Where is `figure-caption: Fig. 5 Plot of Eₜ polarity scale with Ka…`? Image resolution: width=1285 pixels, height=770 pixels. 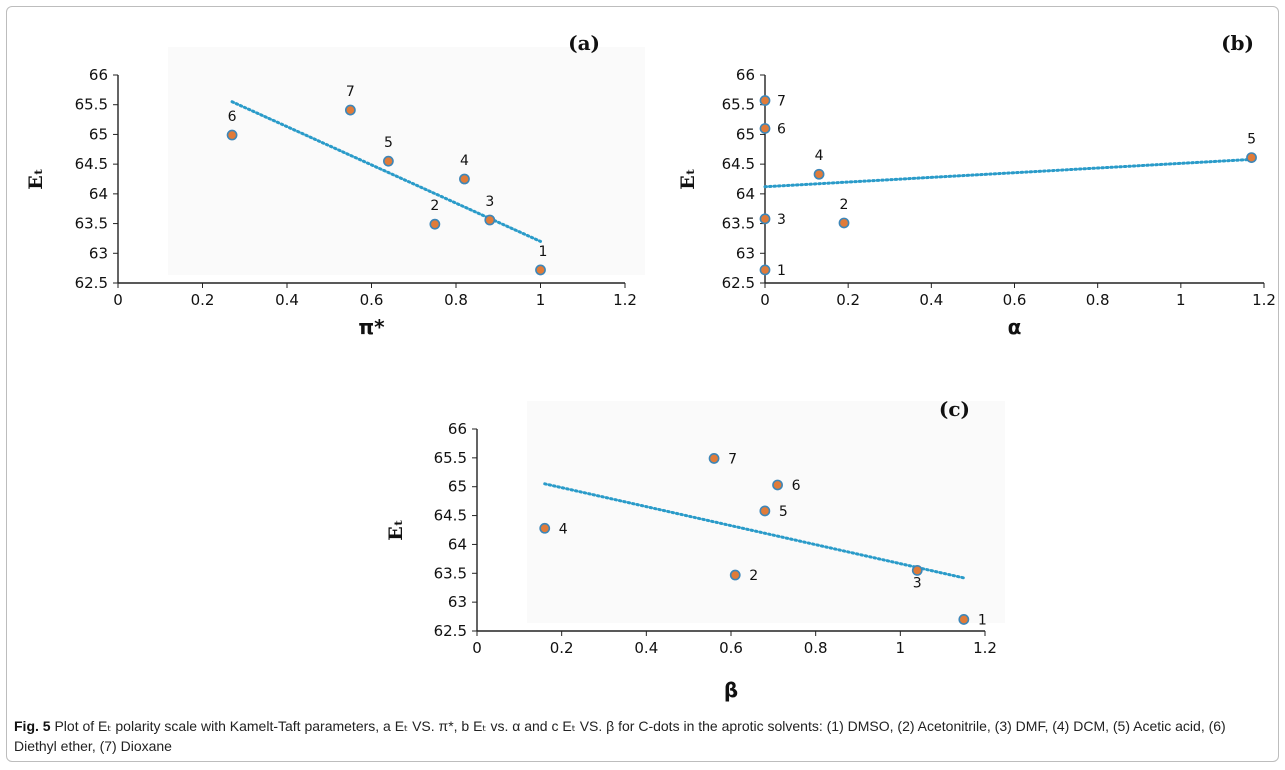 figure-caption: Fig. 5 Plot of Eₜ polarity scale with Ka… is located at coordinates (641, 736).